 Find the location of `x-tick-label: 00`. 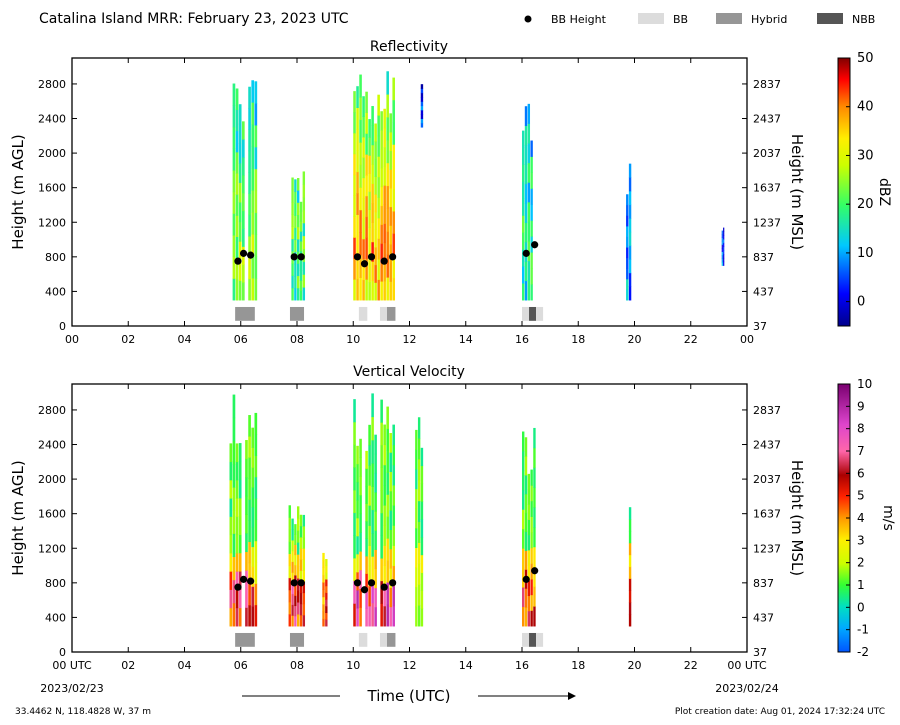

x-tick-label: 00 is located at coordinates (747, 339).